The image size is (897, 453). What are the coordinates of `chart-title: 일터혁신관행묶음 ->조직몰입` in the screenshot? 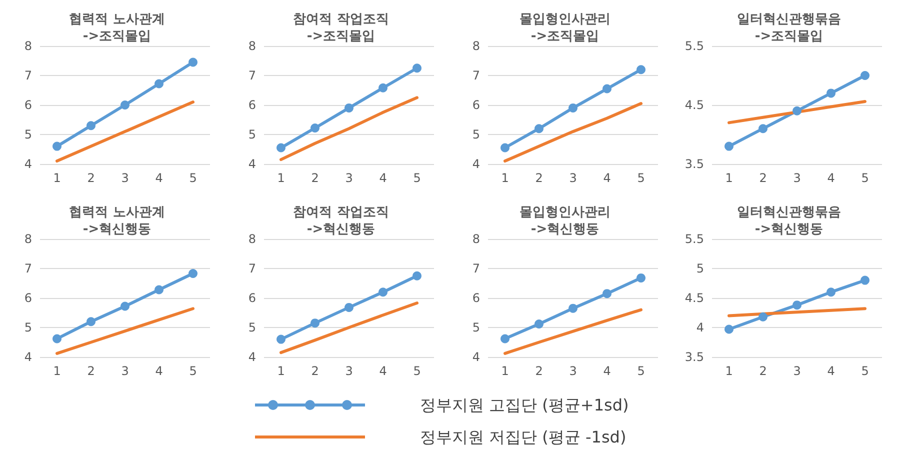 It's located at (789, 28).